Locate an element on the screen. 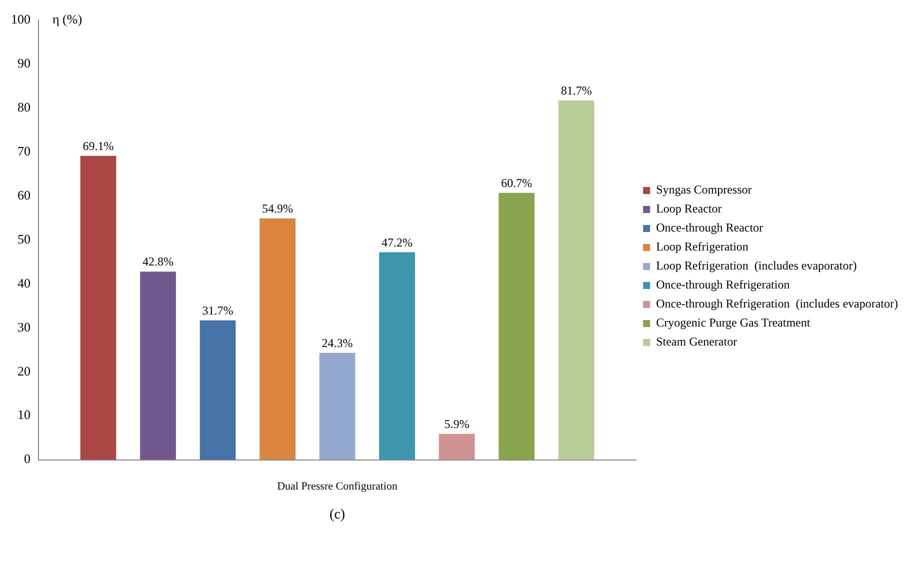  legend-label: Once-through Refrigeration is located at coordinates (723, 285).